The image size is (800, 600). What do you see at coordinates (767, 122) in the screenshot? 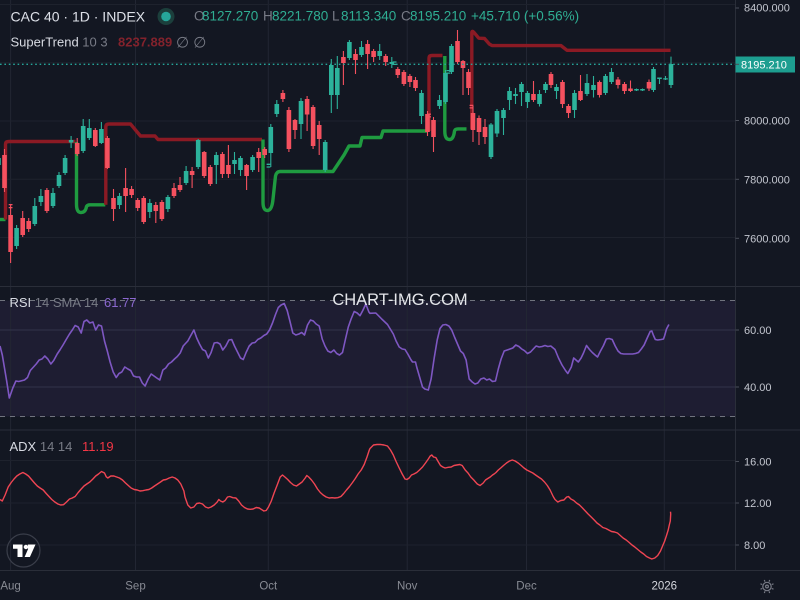
I see `svg-text: 8000.000` at bounding box center [767, 122].